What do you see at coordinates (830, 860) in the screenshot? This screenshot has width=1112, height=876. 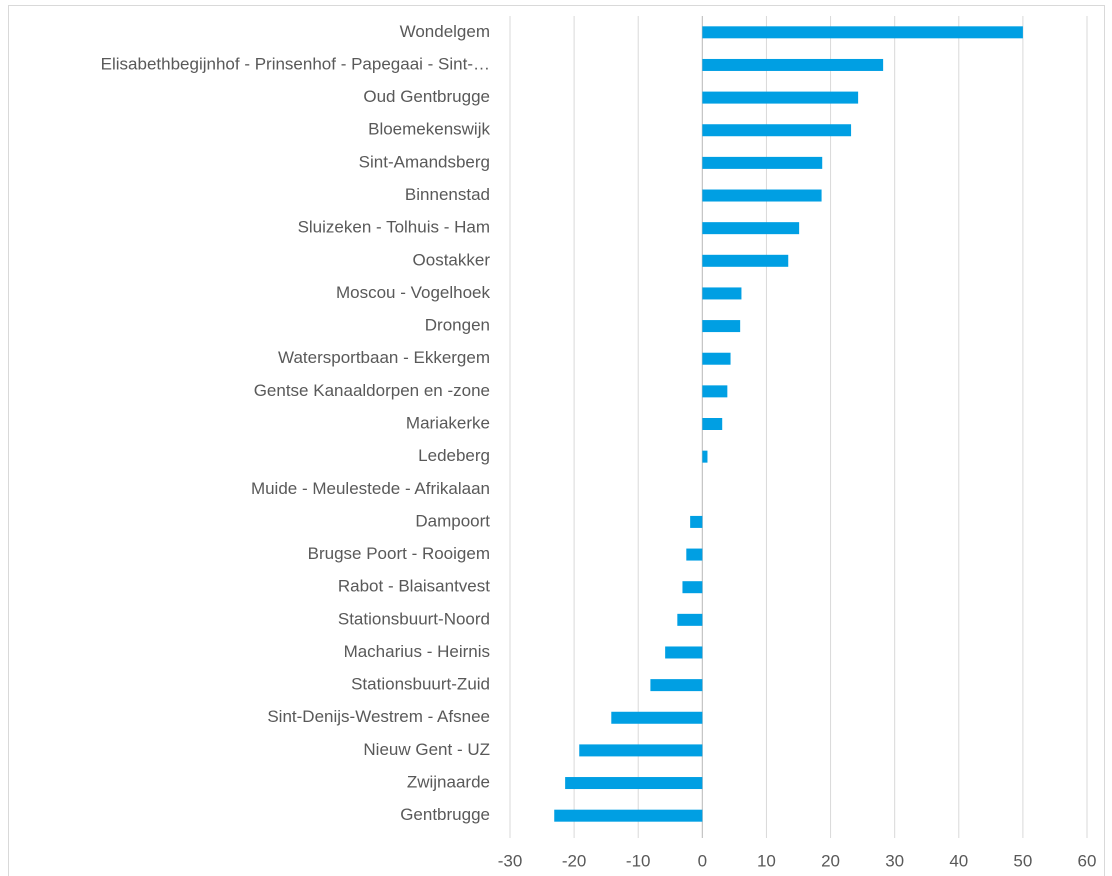 I see `x-tick-label: 20` at bounding box center [830, 860].